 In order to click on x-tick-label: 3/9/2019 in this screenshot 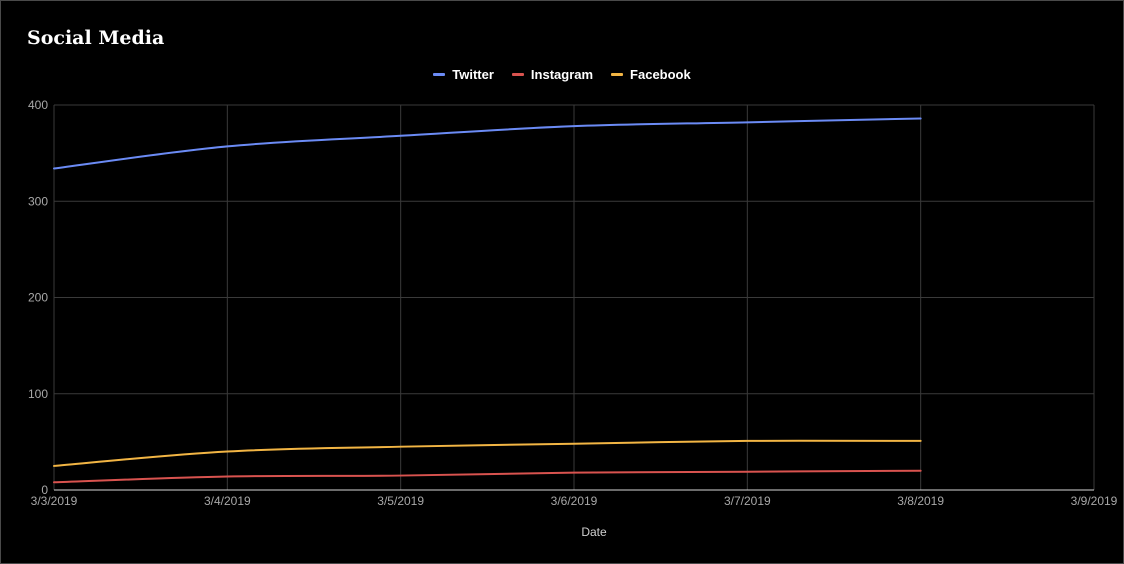, I will do `click(1094, 501)`.